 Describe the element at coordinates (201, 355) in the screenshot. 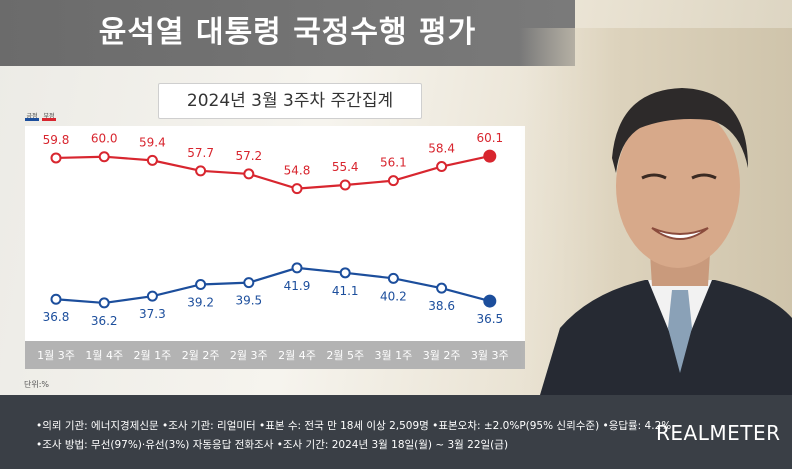

I see `x-tick-label: 2월 2주` at that location.